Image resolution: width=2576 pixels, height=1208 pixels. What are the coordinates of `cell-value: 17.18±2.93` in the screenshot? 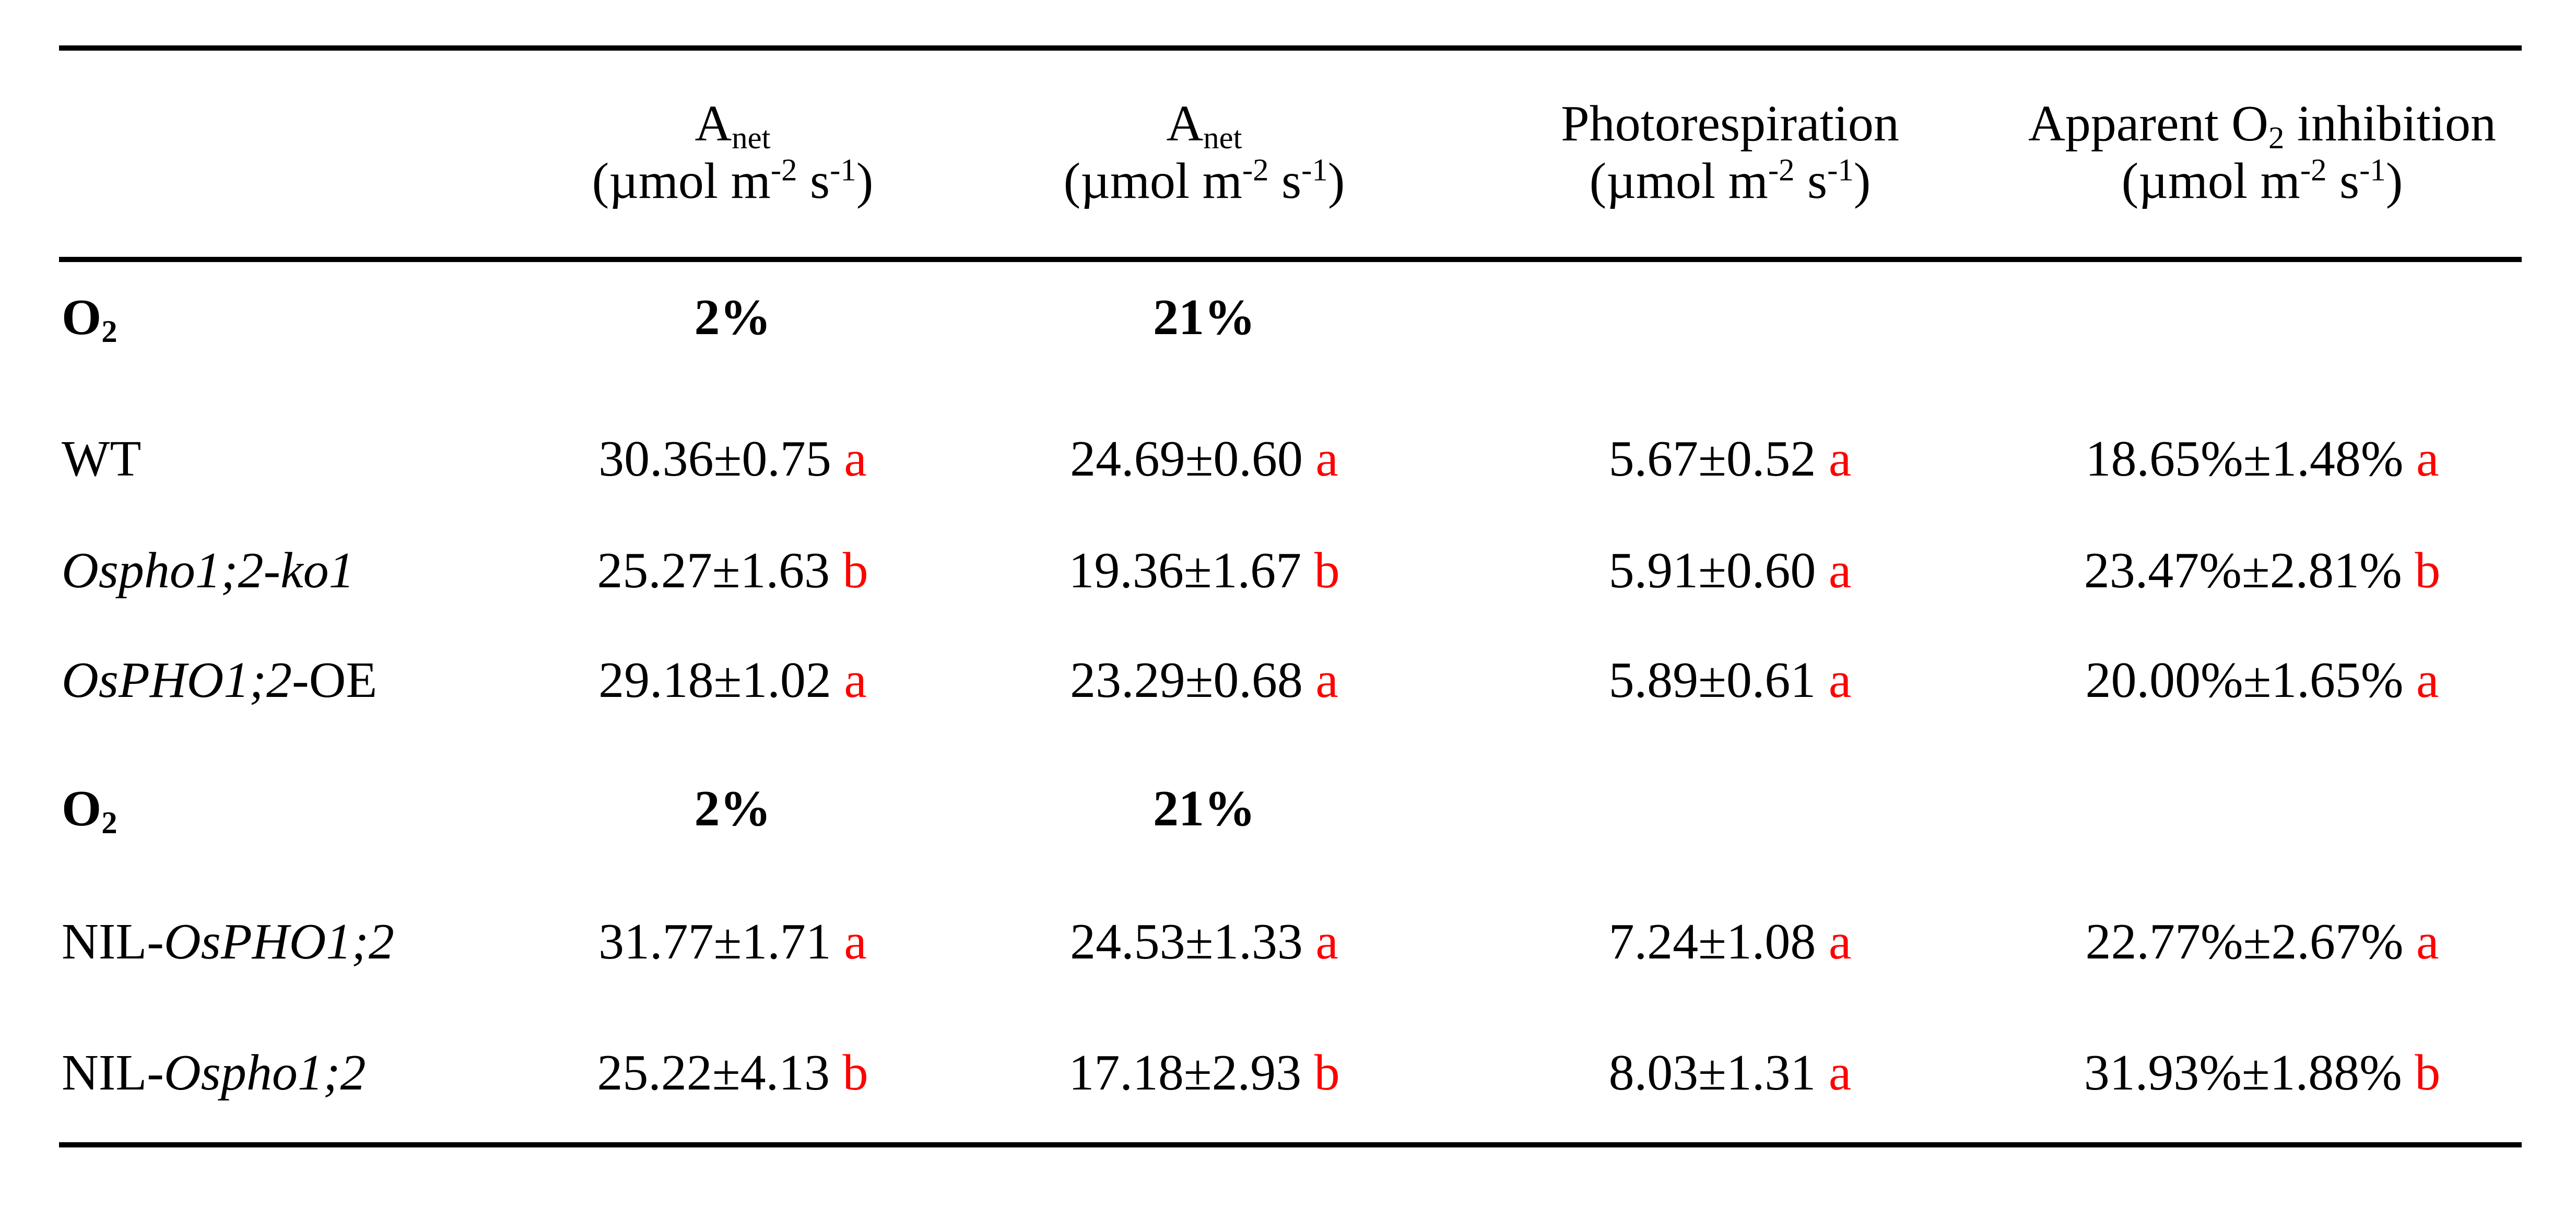 It's located at (1185, 1073).